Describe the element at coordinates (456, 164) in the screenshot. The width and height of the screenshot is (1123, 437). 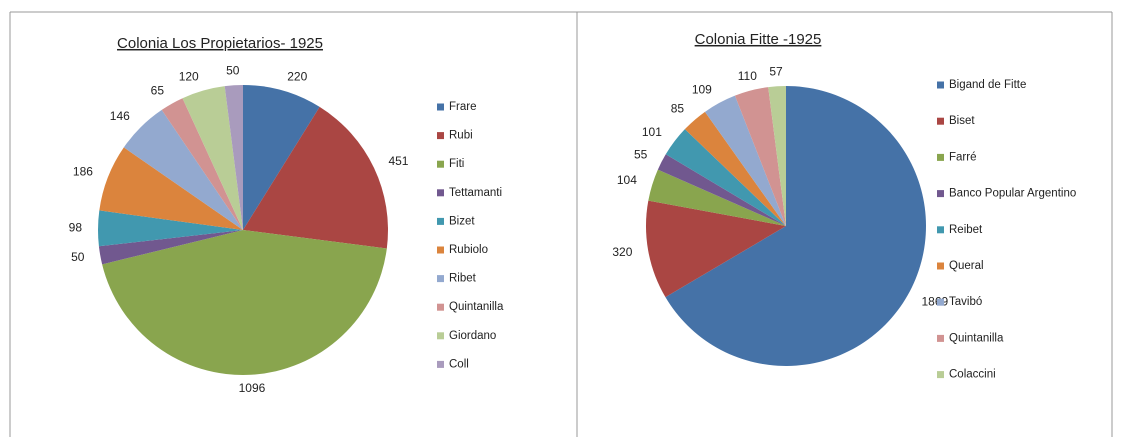
I see `legend-label: Fiti` at that location.